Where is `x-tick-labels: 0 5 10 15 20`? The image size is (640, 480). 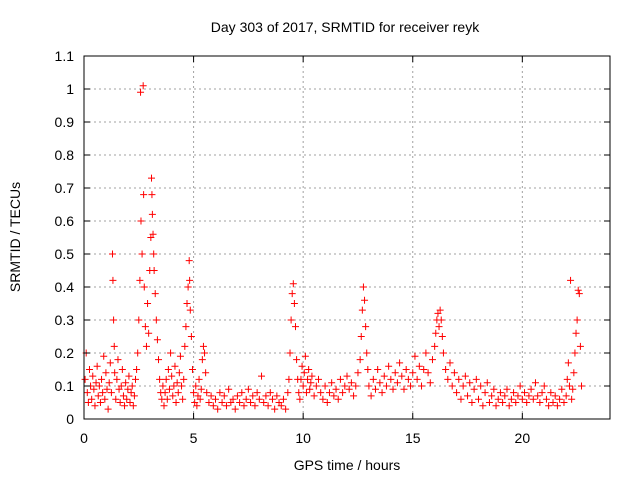 x-tick-labels: 0 5 10 15 20 is located at coordinates (305, 438).